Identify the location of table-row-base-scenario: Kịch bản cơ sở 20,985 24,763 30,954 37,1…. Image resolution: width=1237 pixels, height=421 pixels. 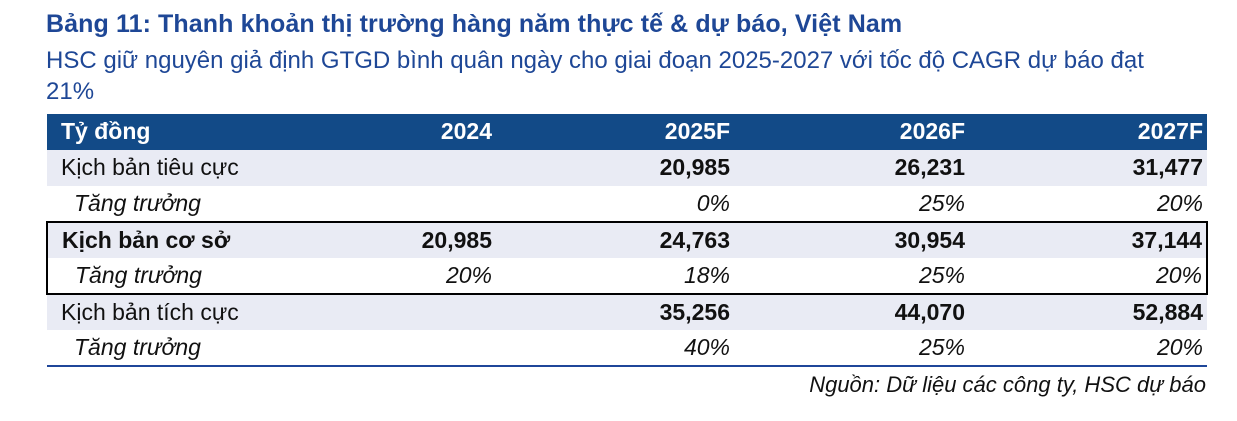
(627, 239).